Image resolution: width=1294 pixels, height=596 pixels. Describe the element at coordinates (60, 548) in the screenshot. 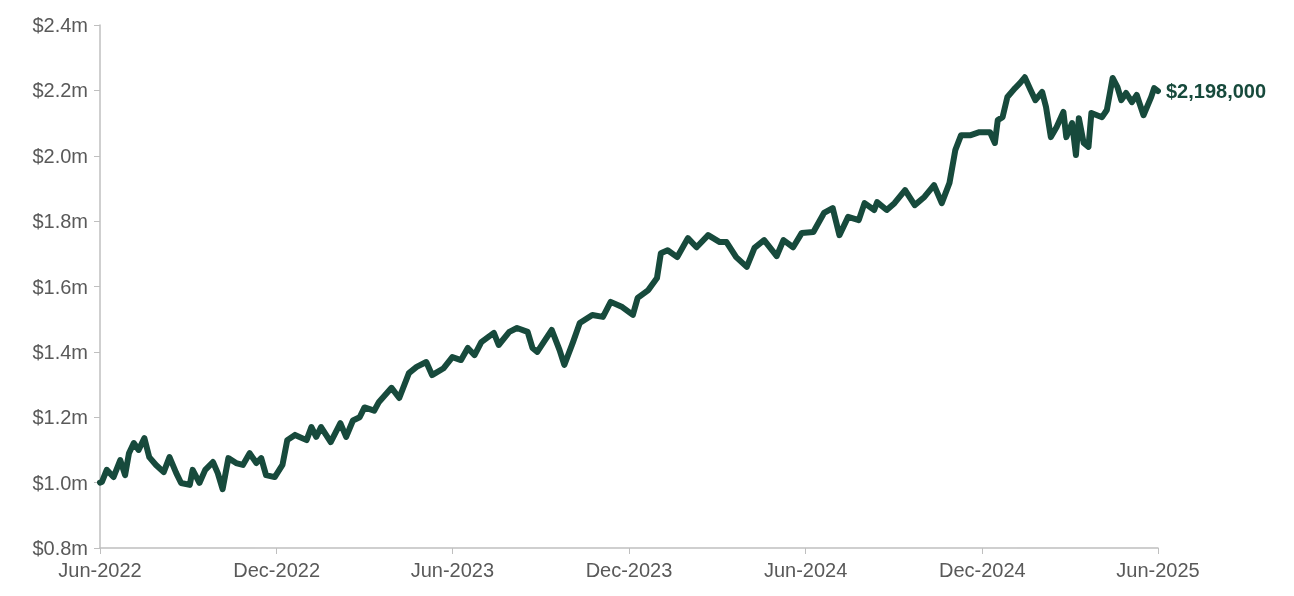

I see `y-tick-label: $0.8m` at that location.